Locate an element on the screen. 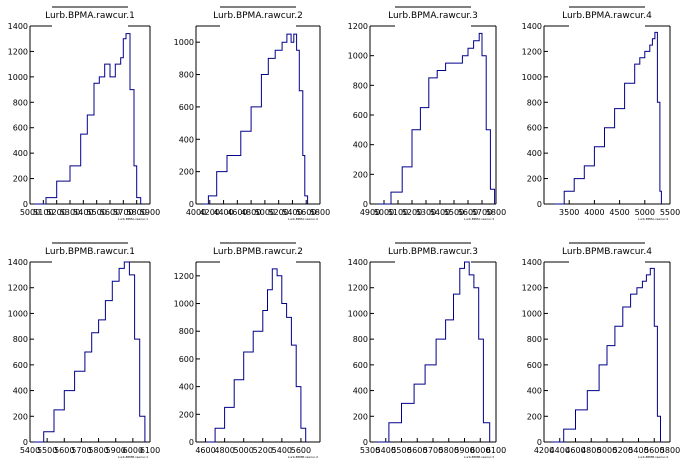 The width and height of the screenshot is (696, 472). x-tick-label: 5500 is located at coordinates (401, 450).